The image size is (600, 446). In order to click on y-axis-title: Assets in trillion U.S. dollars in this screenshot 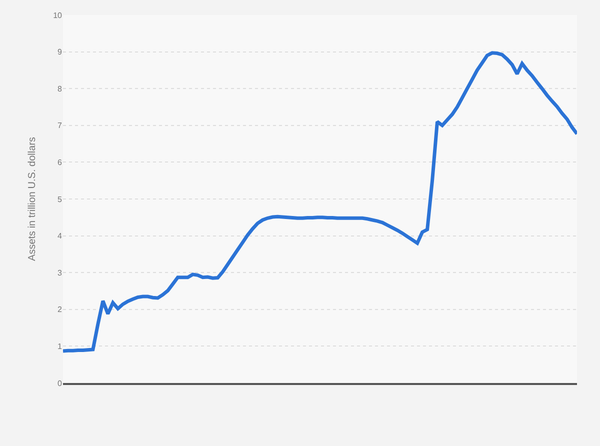, I will do `click(32, 199)`.